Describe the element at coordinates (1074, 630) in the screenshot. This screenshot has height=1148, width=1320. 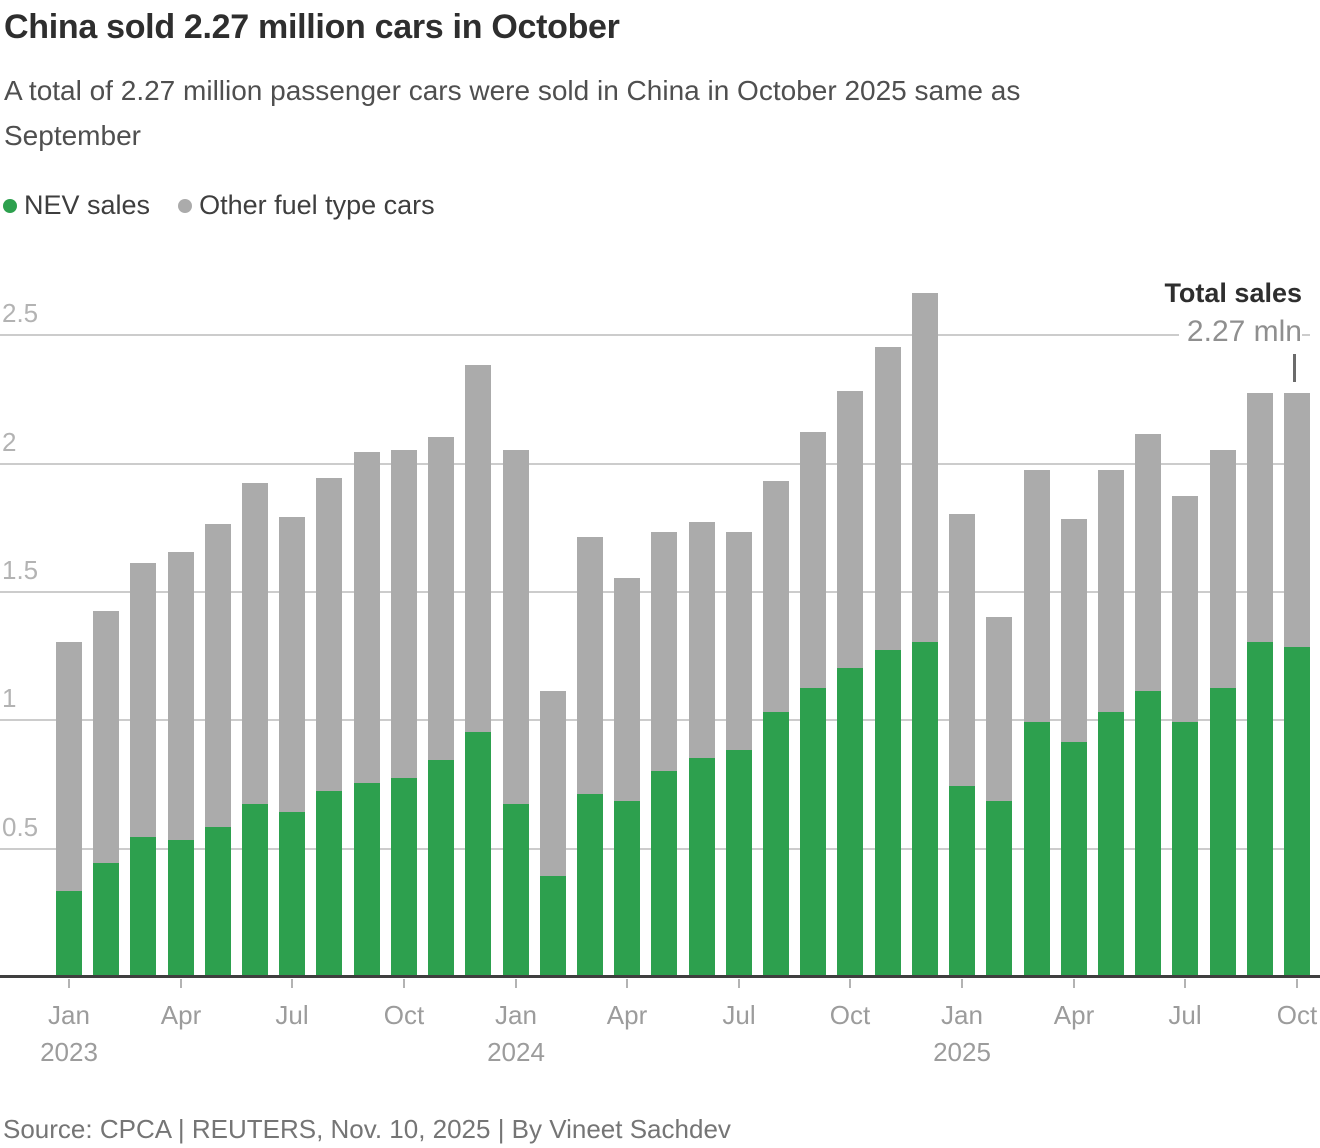
I see `bar-other-apr-2025` at that location.